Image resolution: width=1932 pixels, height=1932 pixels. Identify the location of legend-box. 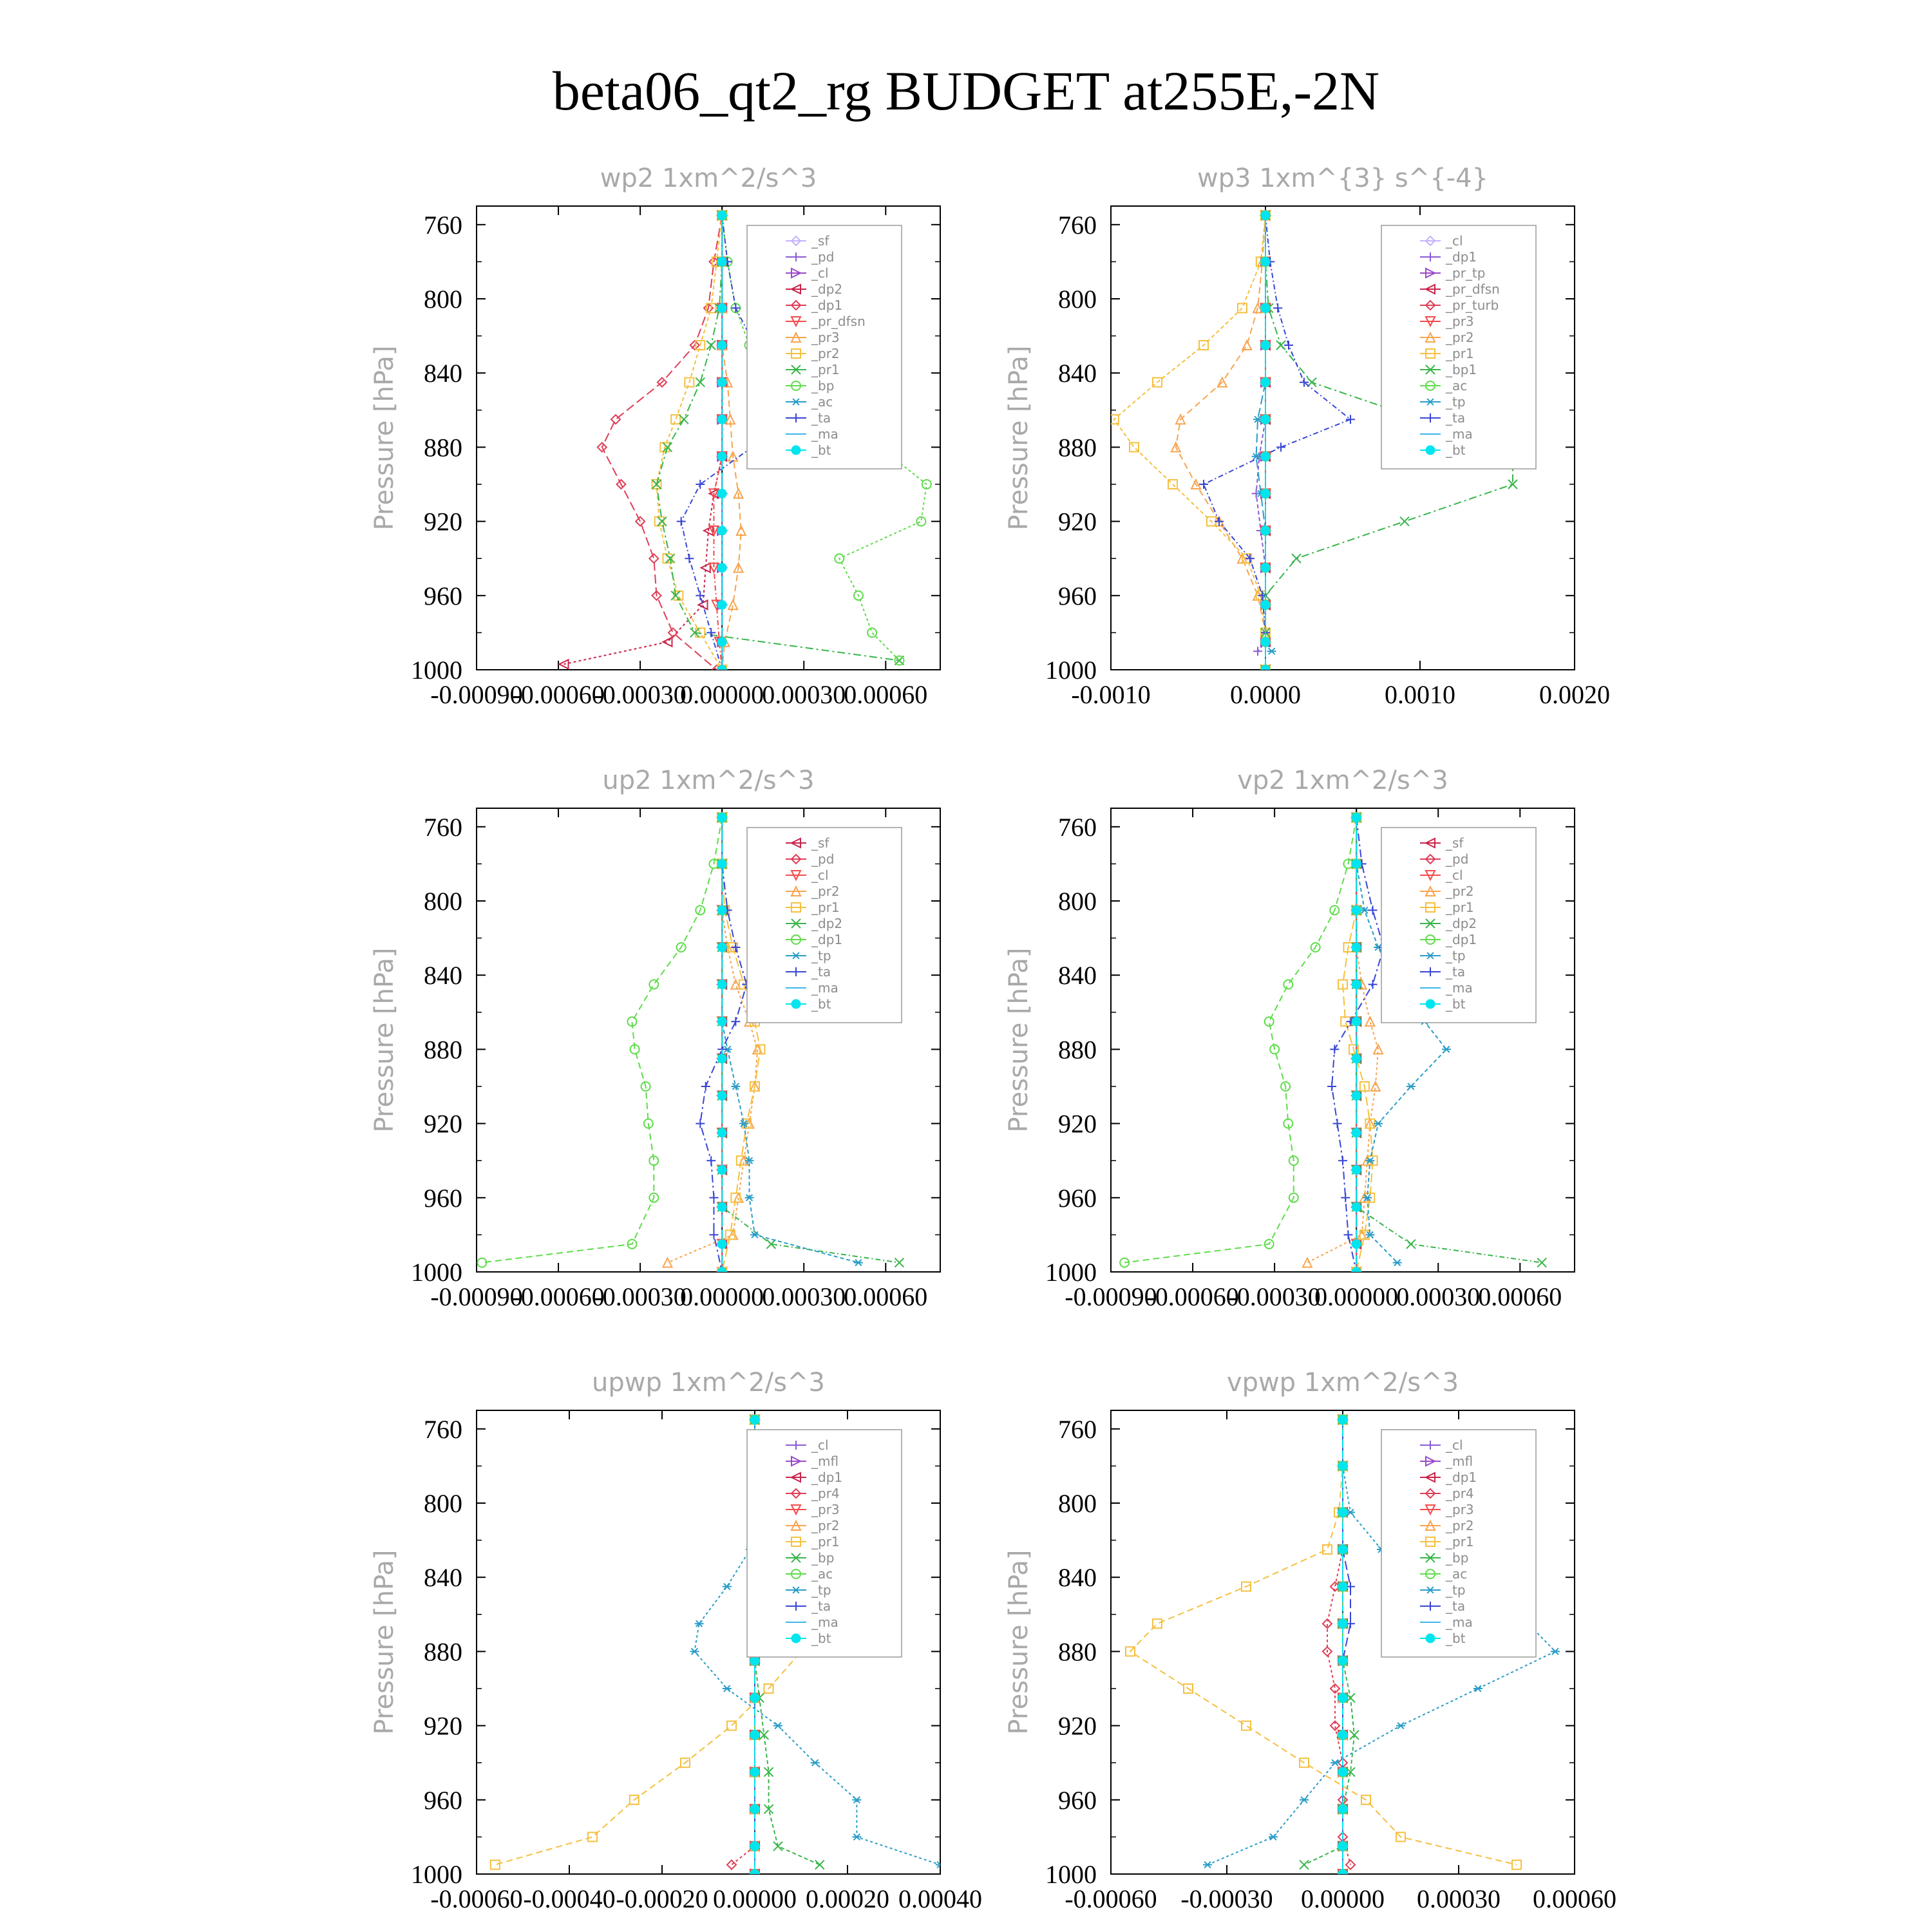
(824, 347).